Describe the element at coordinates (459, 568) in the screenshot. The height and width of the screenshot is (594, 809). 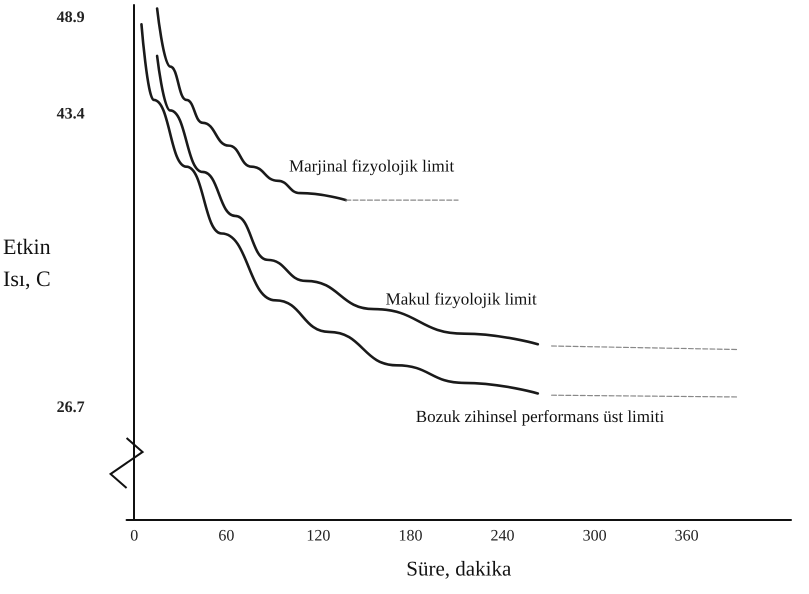
I see `x-axis-title: Süre, dakika` at that location.